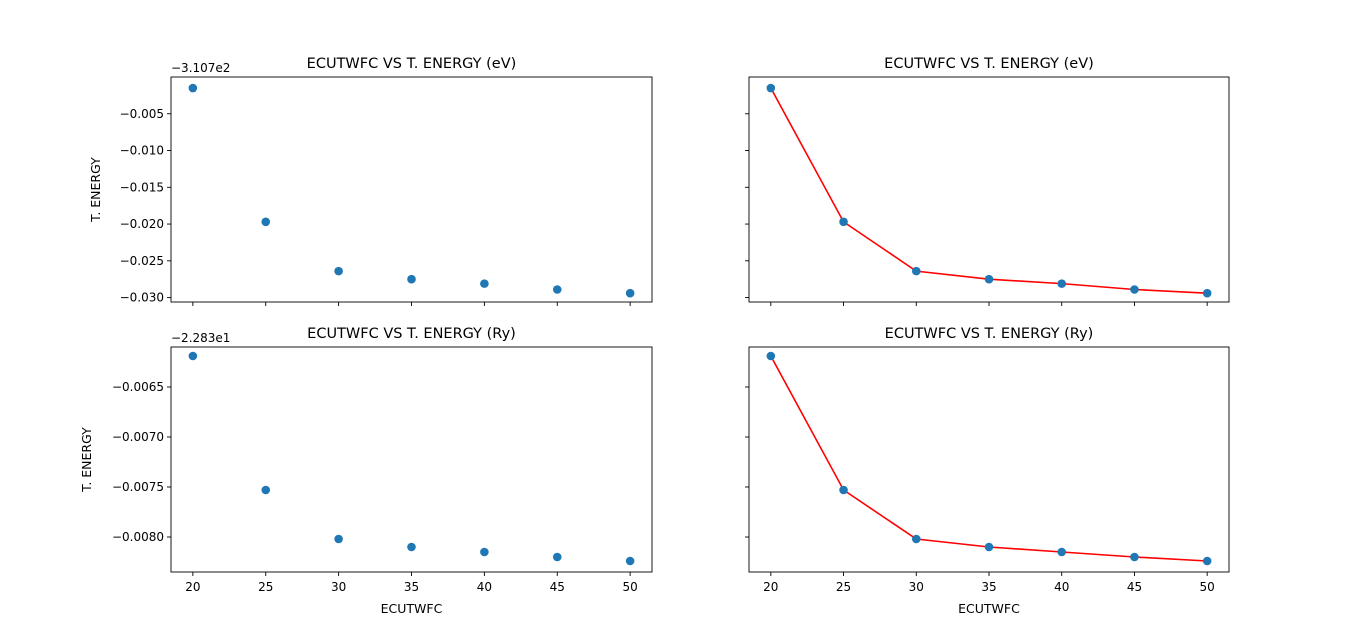 This screenshot has height=643, width=1366. I want to click on y-offset-label: −3.107e2, so click(200, 68).